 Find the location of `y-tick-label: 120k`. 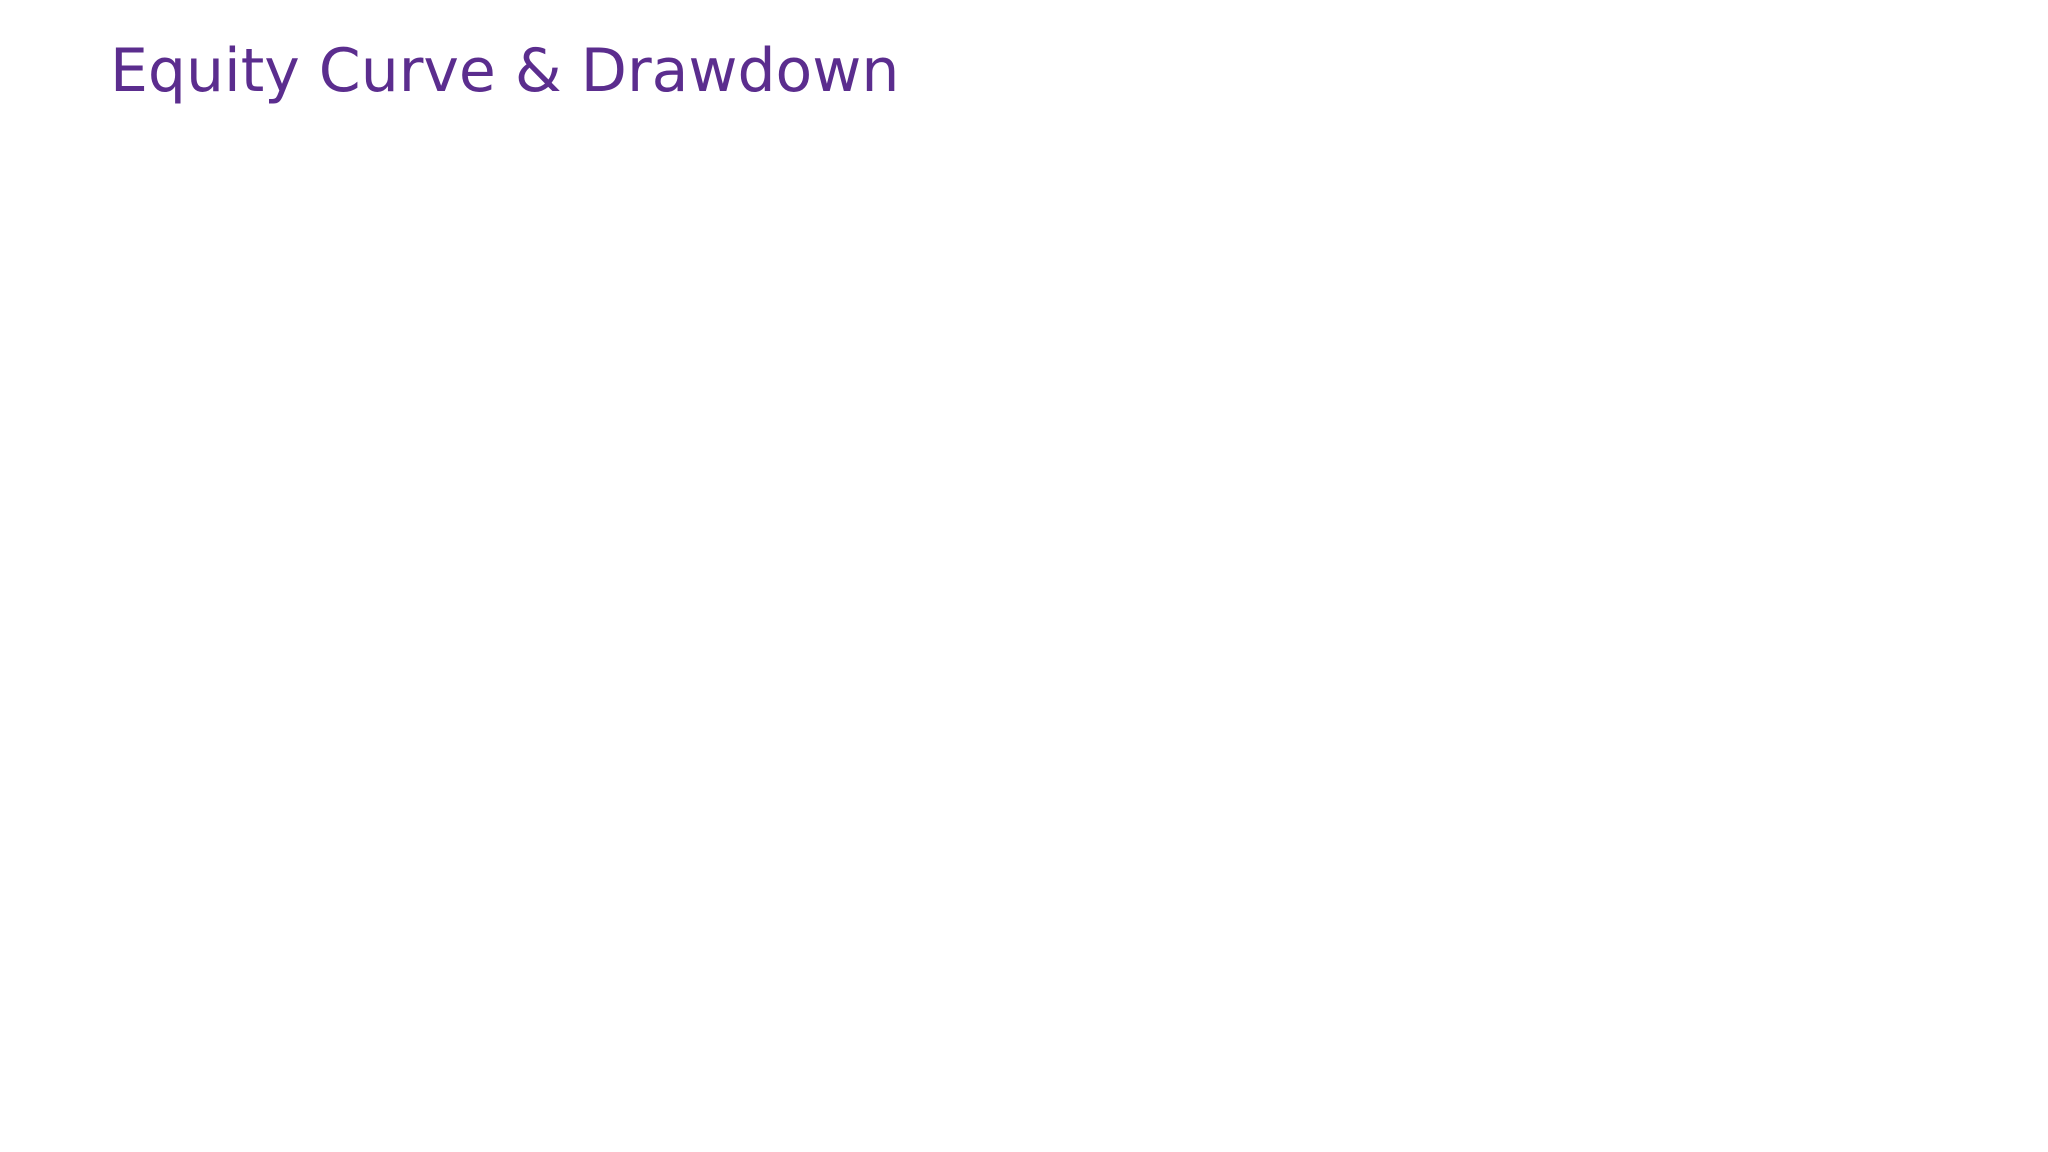

y-tick-label: 120k is located at coordinates (63, 461).